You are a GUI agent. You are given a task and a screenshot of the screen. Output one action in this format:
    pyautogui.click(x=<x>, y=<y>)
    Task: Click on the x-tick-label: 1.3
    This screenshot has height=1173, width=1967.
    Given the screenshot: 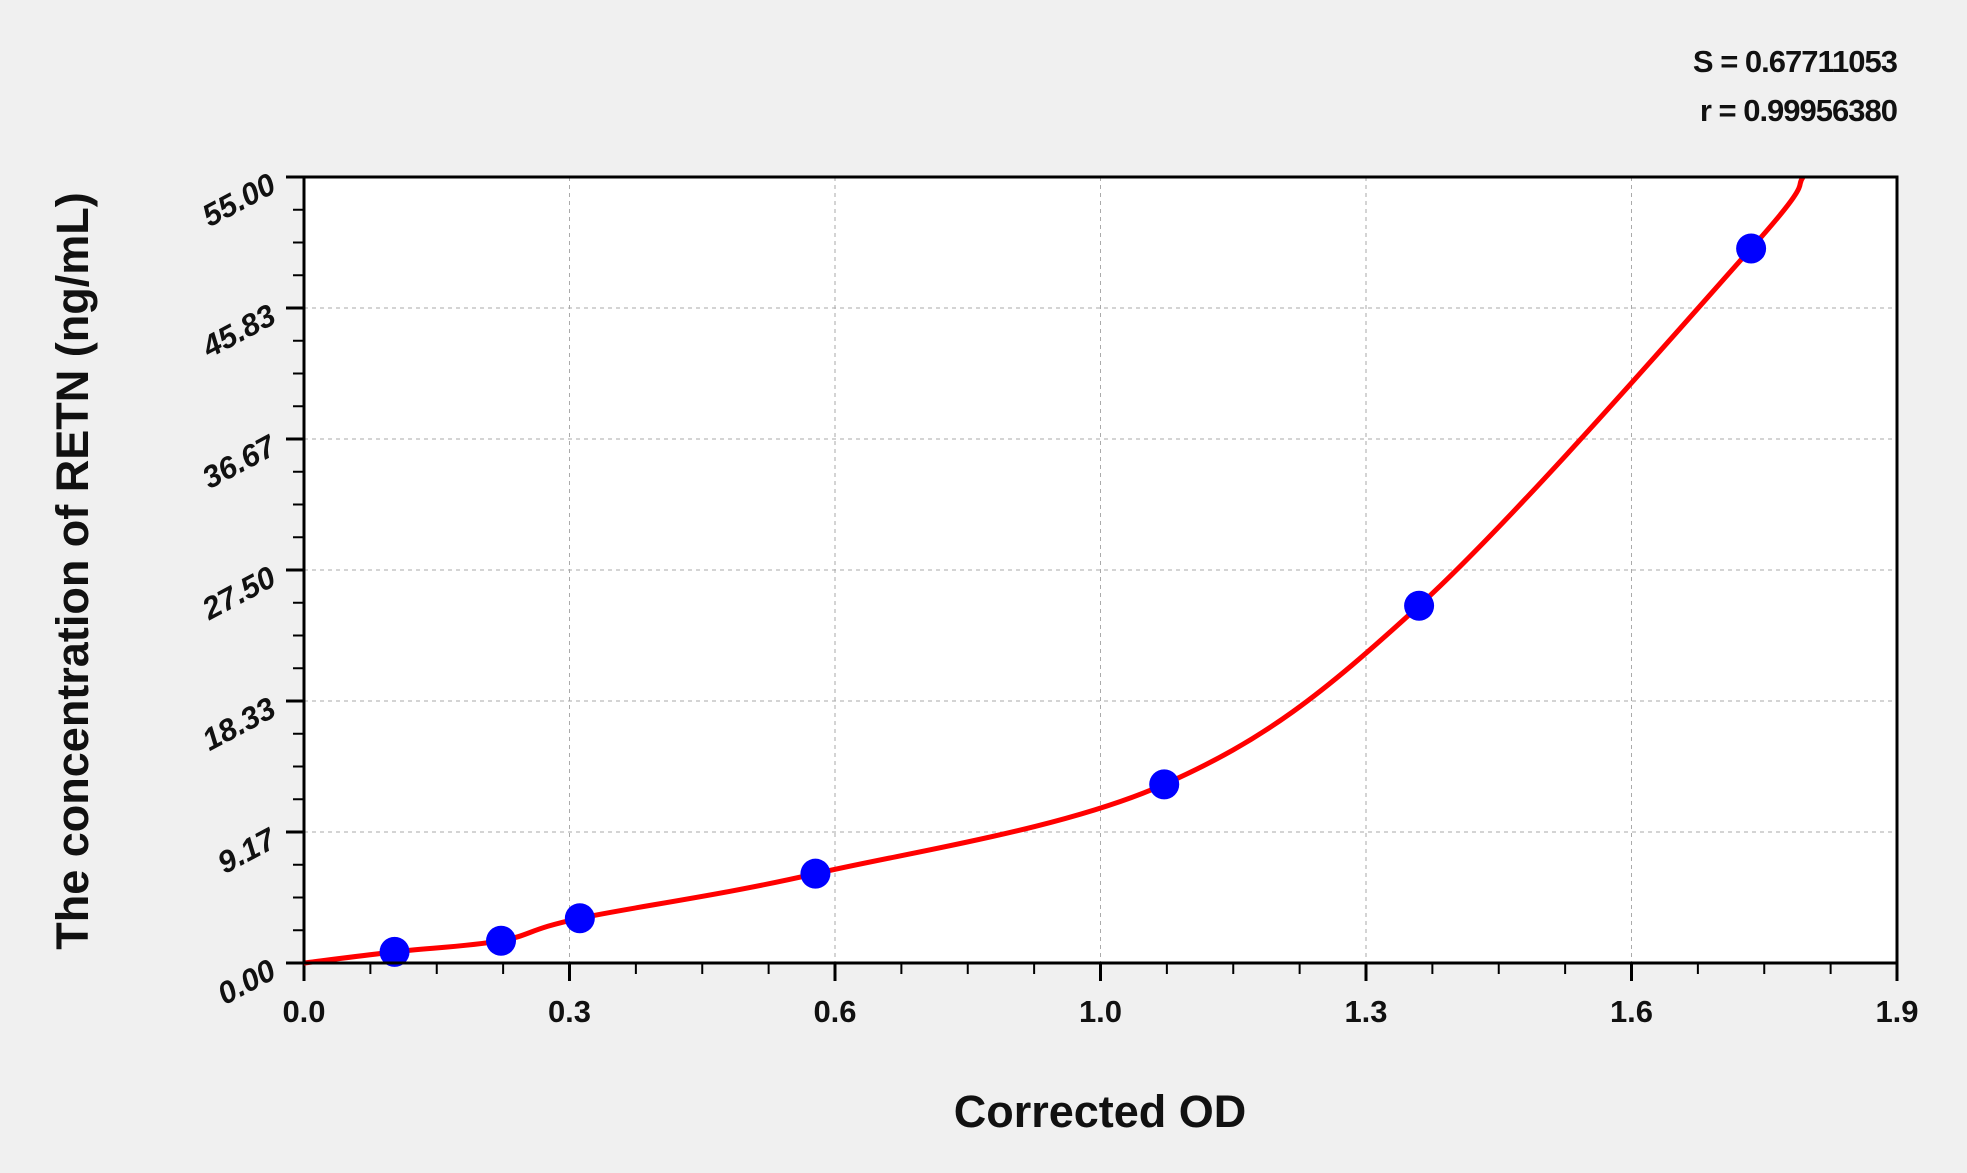 What is the action you would take?
    pyautogui.click(x=1365, y=1011)
    